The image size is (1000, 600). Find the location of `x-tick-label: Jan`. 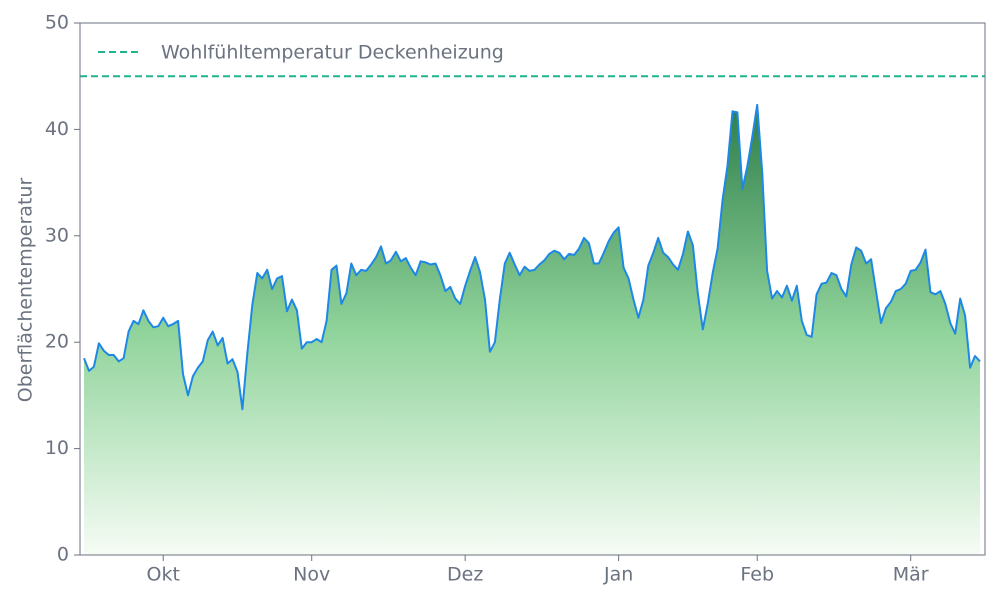

x-tick-label: Jan is located at coordinates (618, 575).